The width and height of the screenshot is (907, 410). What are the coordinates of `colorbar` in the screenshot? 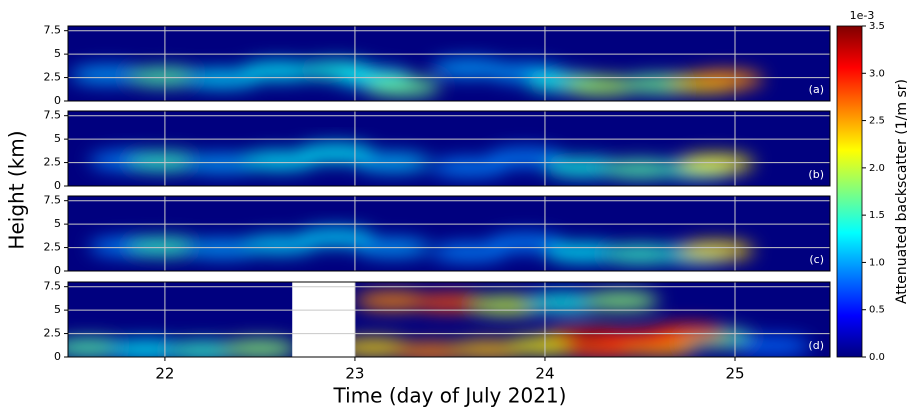 It's located at (849, 191).